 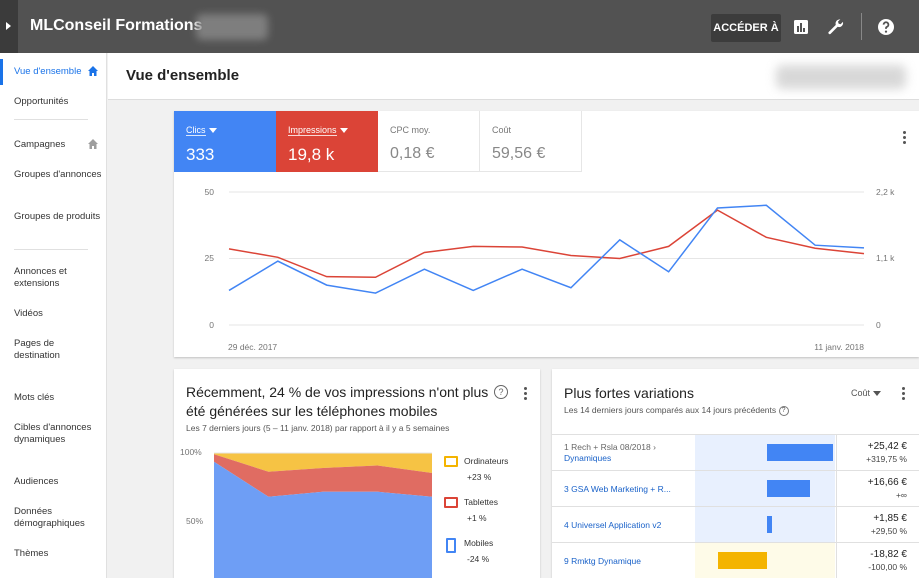 I want to click on expand-arrow-icon, so click(x=8, y=26).